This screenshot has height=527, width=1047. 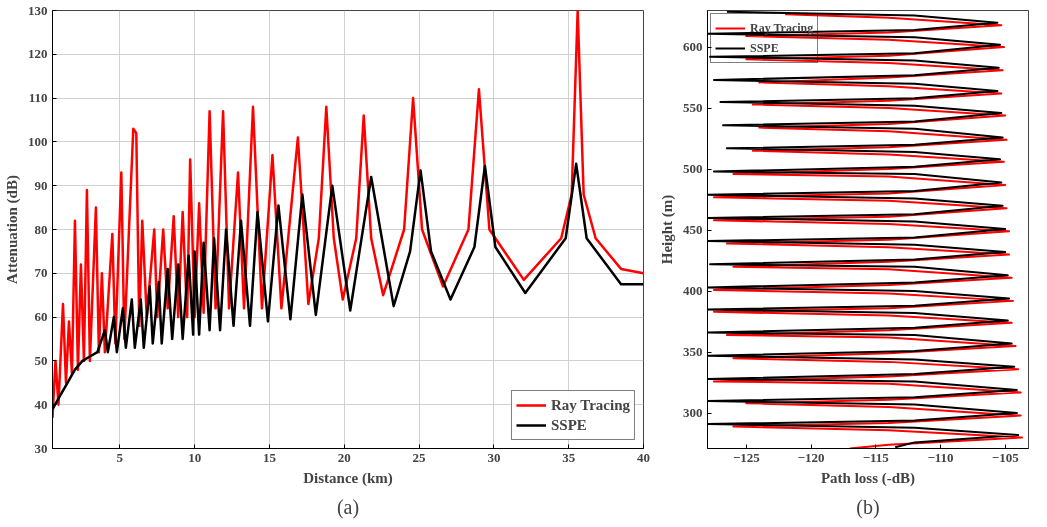 I want to click on y-tick-label: 500, so click(x=693, y=169).